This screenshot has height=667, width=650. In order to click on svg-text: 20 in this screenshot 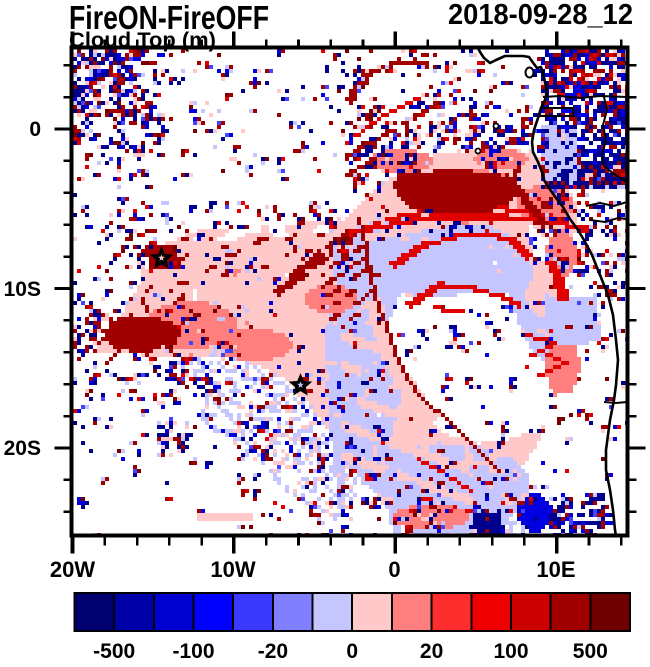, I will do `click(431, 651)`.